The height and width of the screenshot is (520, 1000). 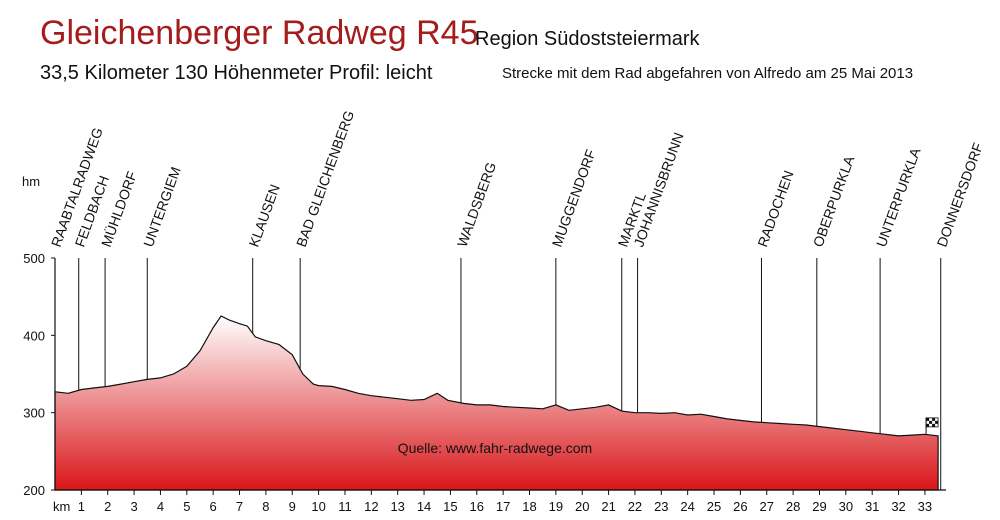 What do you see at coordinates (587, 39) in the screenshot?
I see `region-label: Region Südoststeiermark` at bounding box center [587, 39].